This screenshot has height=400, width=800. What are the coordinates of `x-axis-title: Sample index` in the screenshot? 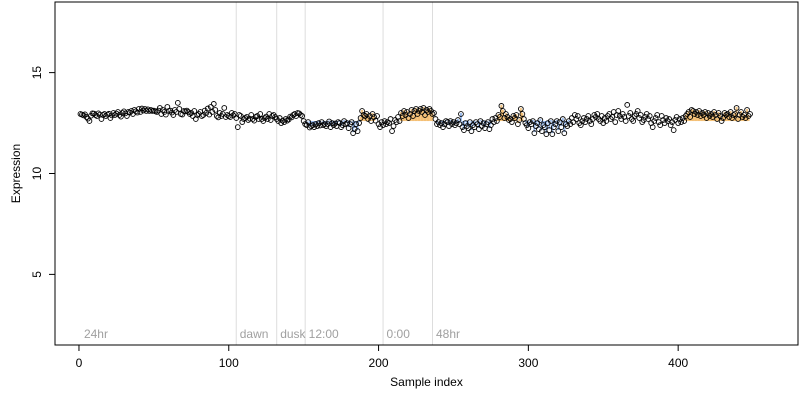 It's located at (426, 382).